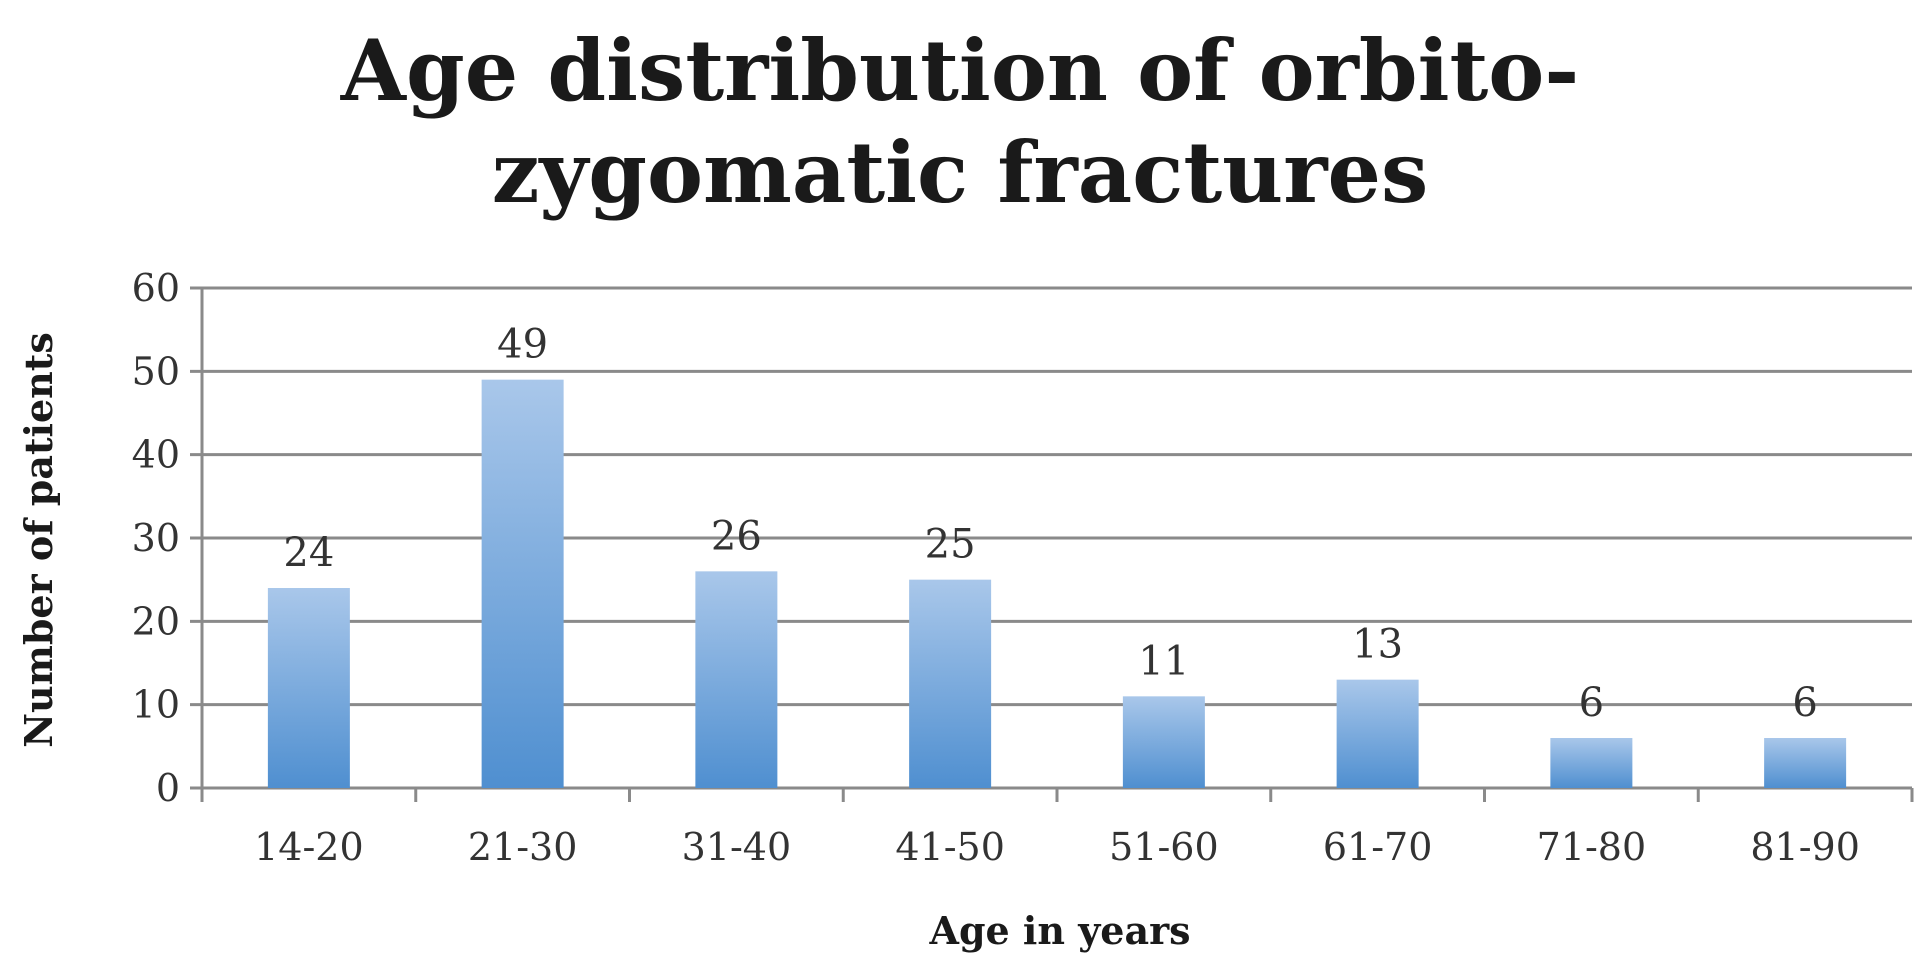 This screenshot has height=979, width=1927. Describe the element at coordinates (38, 539) in the screenshot. I see `y-axis-title: Number of patients` at that location.